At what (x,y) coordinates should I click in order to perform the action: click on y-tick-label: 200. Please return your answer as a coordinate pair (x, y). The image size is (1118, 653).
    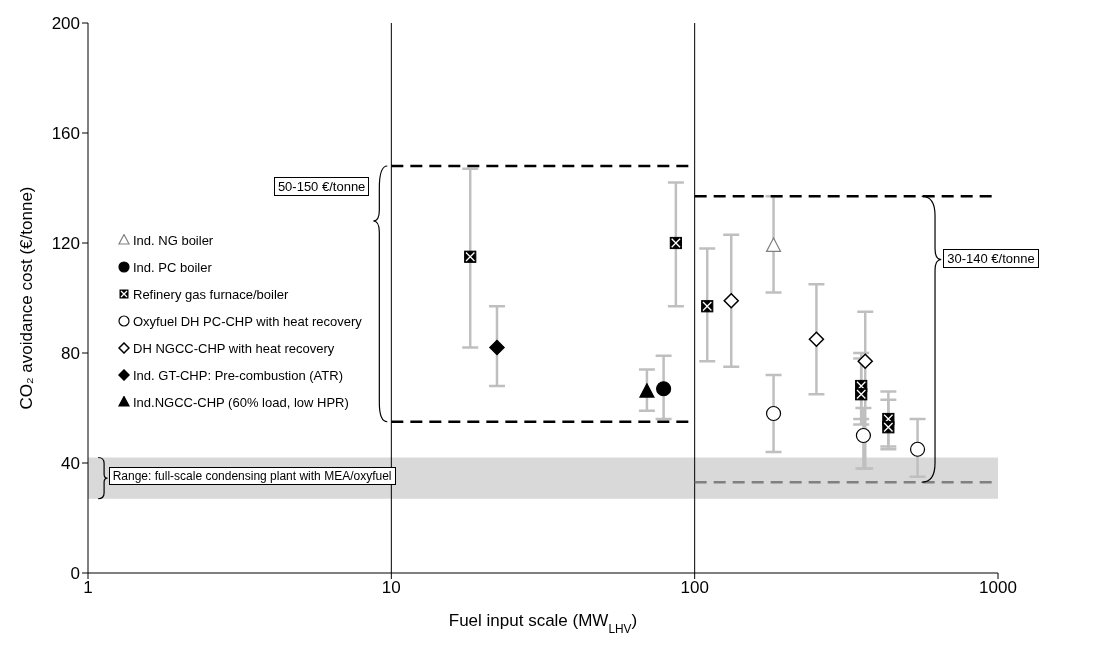
    Looking at the image, I should click on (65, 24).